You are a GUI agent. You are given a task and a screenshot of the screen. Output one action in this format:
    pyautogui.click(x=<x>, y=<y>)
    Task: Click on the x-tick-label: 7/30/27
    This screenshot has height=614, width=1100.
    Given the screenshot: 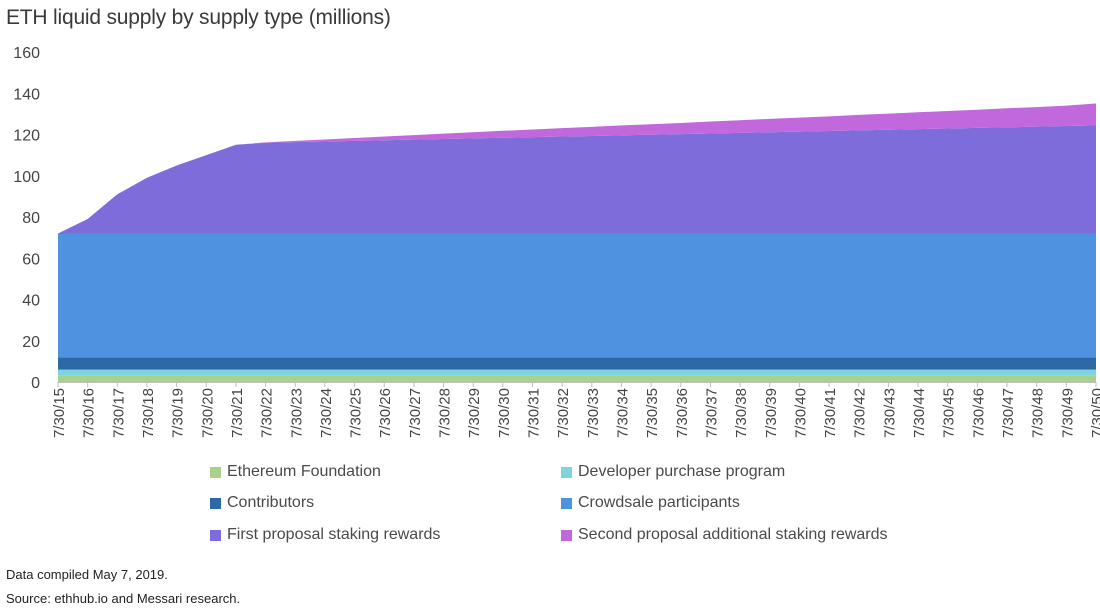 What is the action you would take?
    pyautogui.click(x=415, y=413)
    